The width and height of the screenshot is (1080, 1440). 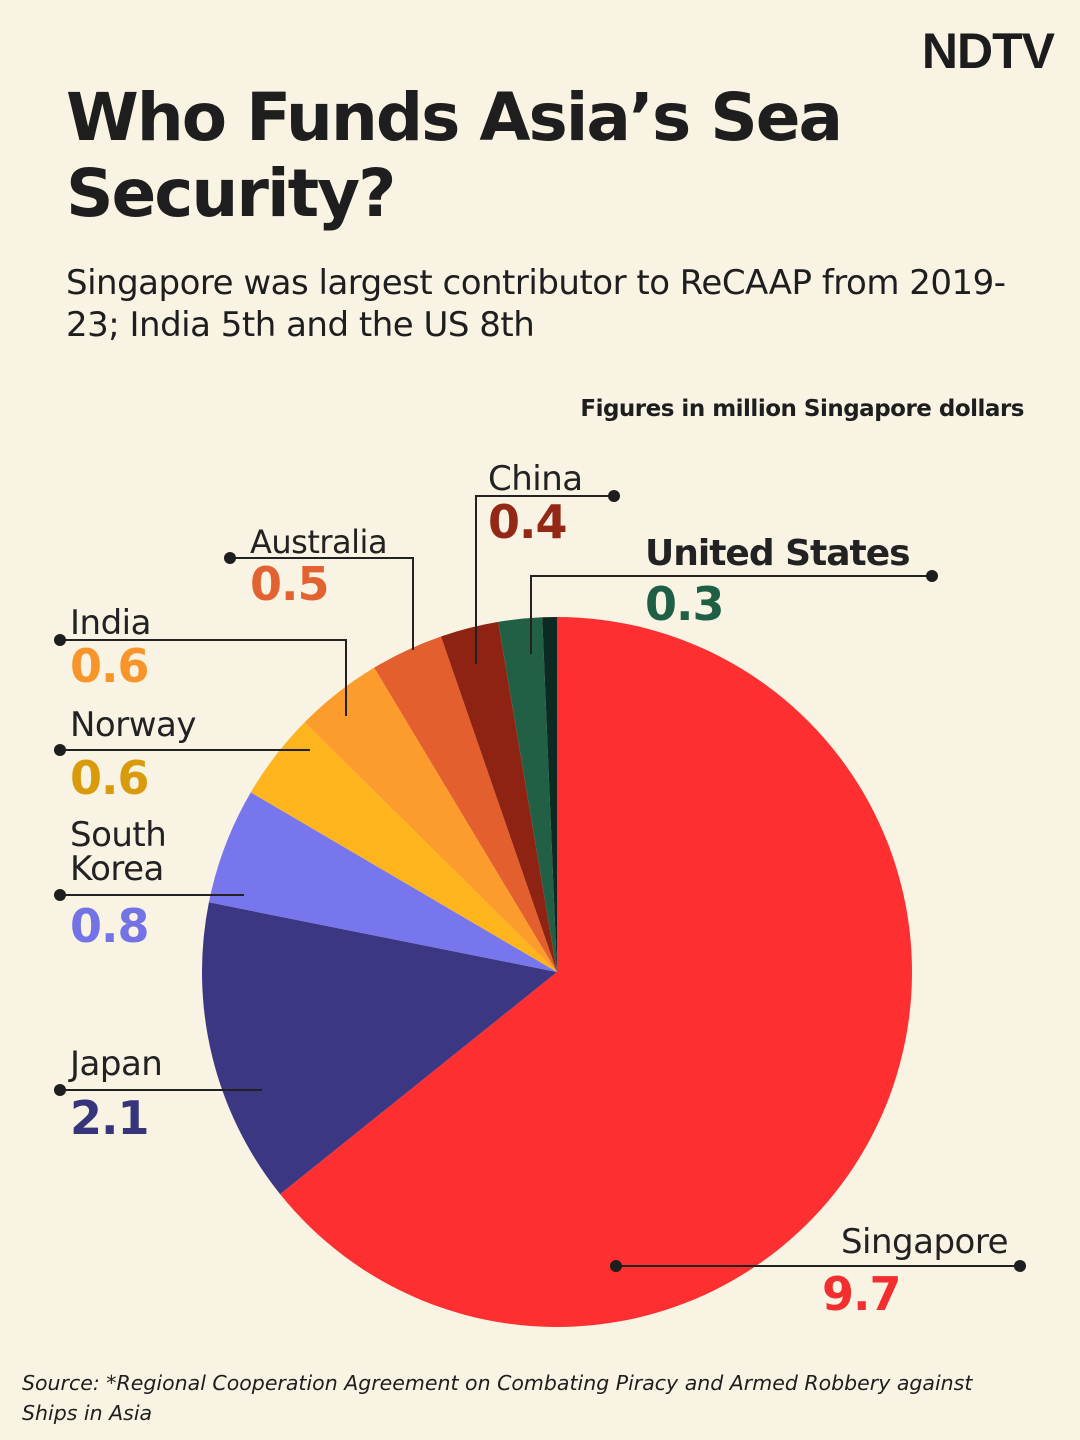 I want to click on leader-dot-australia, so click(x=230, y=558).